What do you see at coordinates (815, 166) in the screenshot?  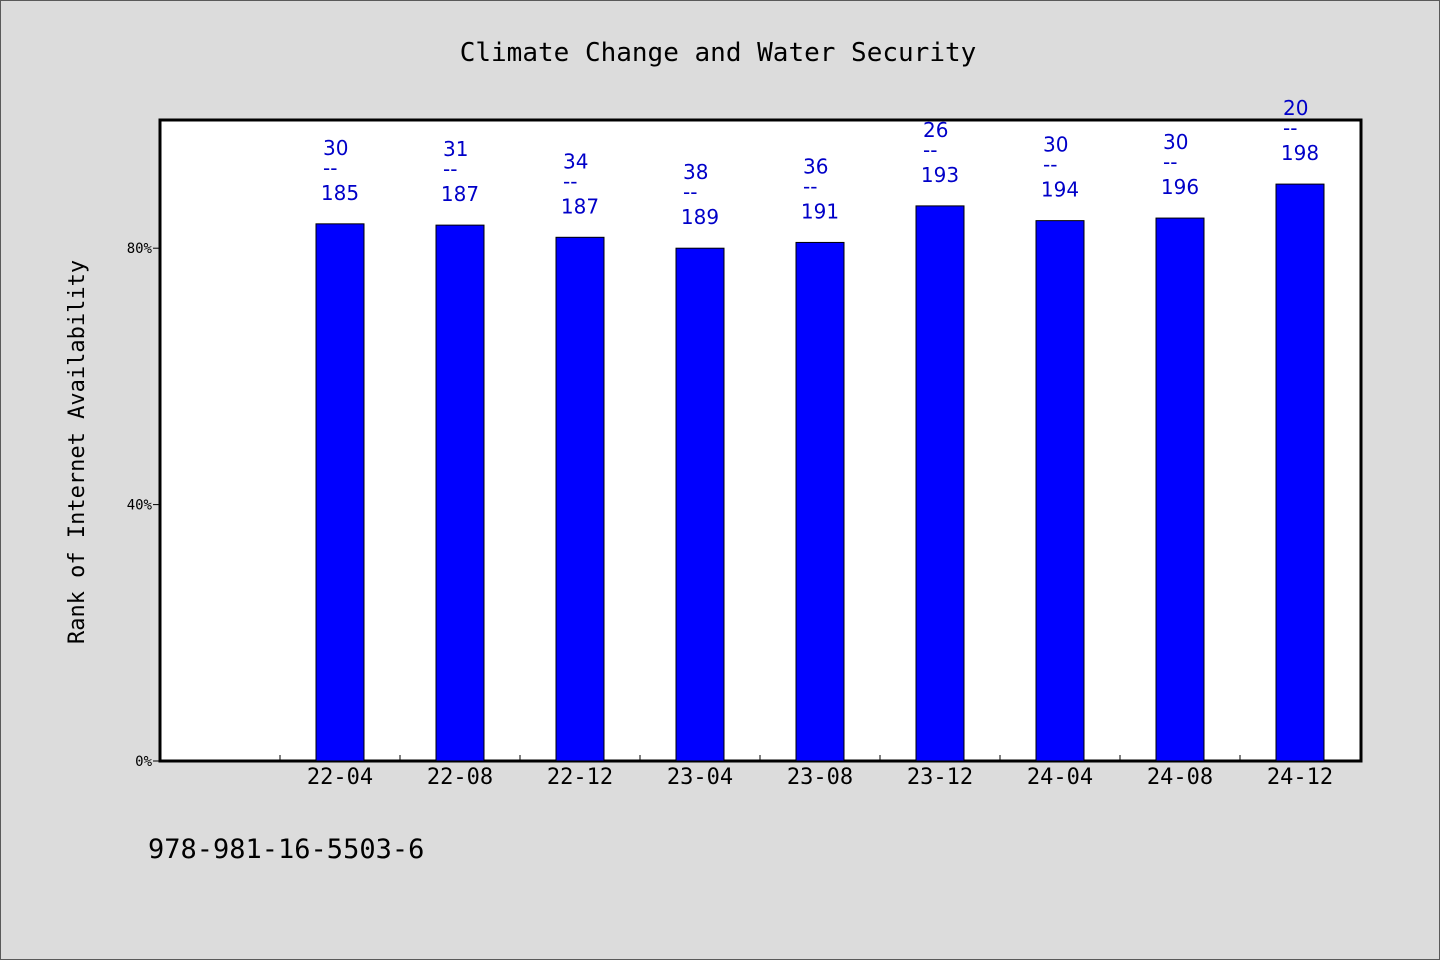 I see `data-label-top: 36` at bounding box center [815, 166].